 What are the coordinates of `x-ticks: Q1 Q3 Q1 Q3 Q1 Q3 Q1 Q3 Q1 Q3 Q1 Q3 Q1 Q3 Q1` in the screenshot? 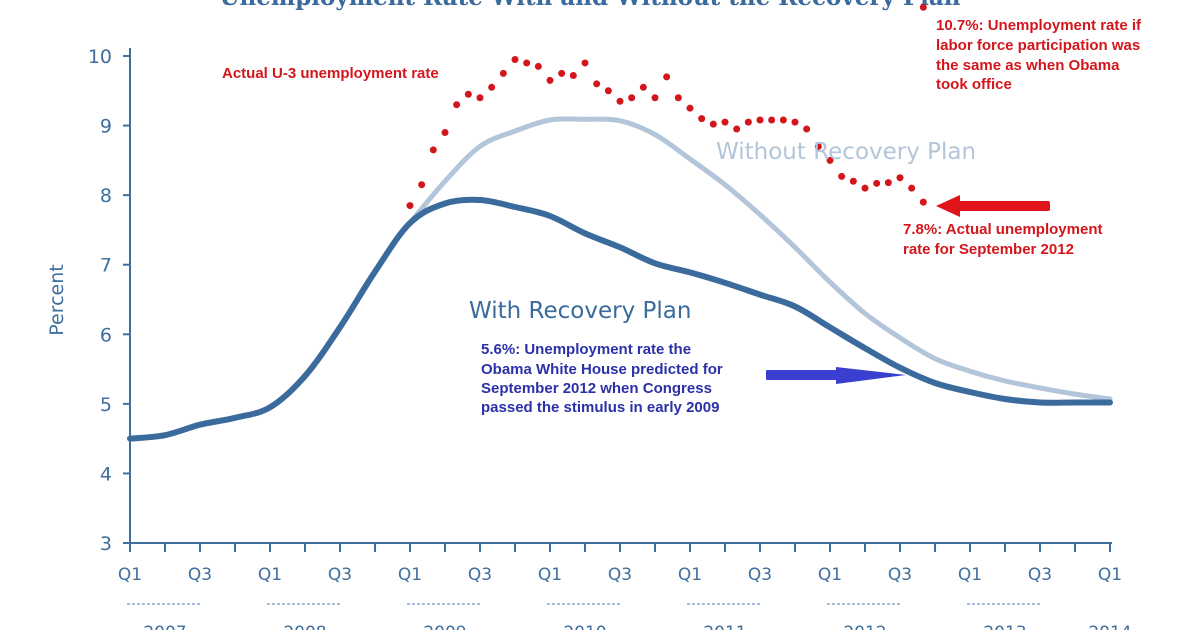 It's located at (620, 564).